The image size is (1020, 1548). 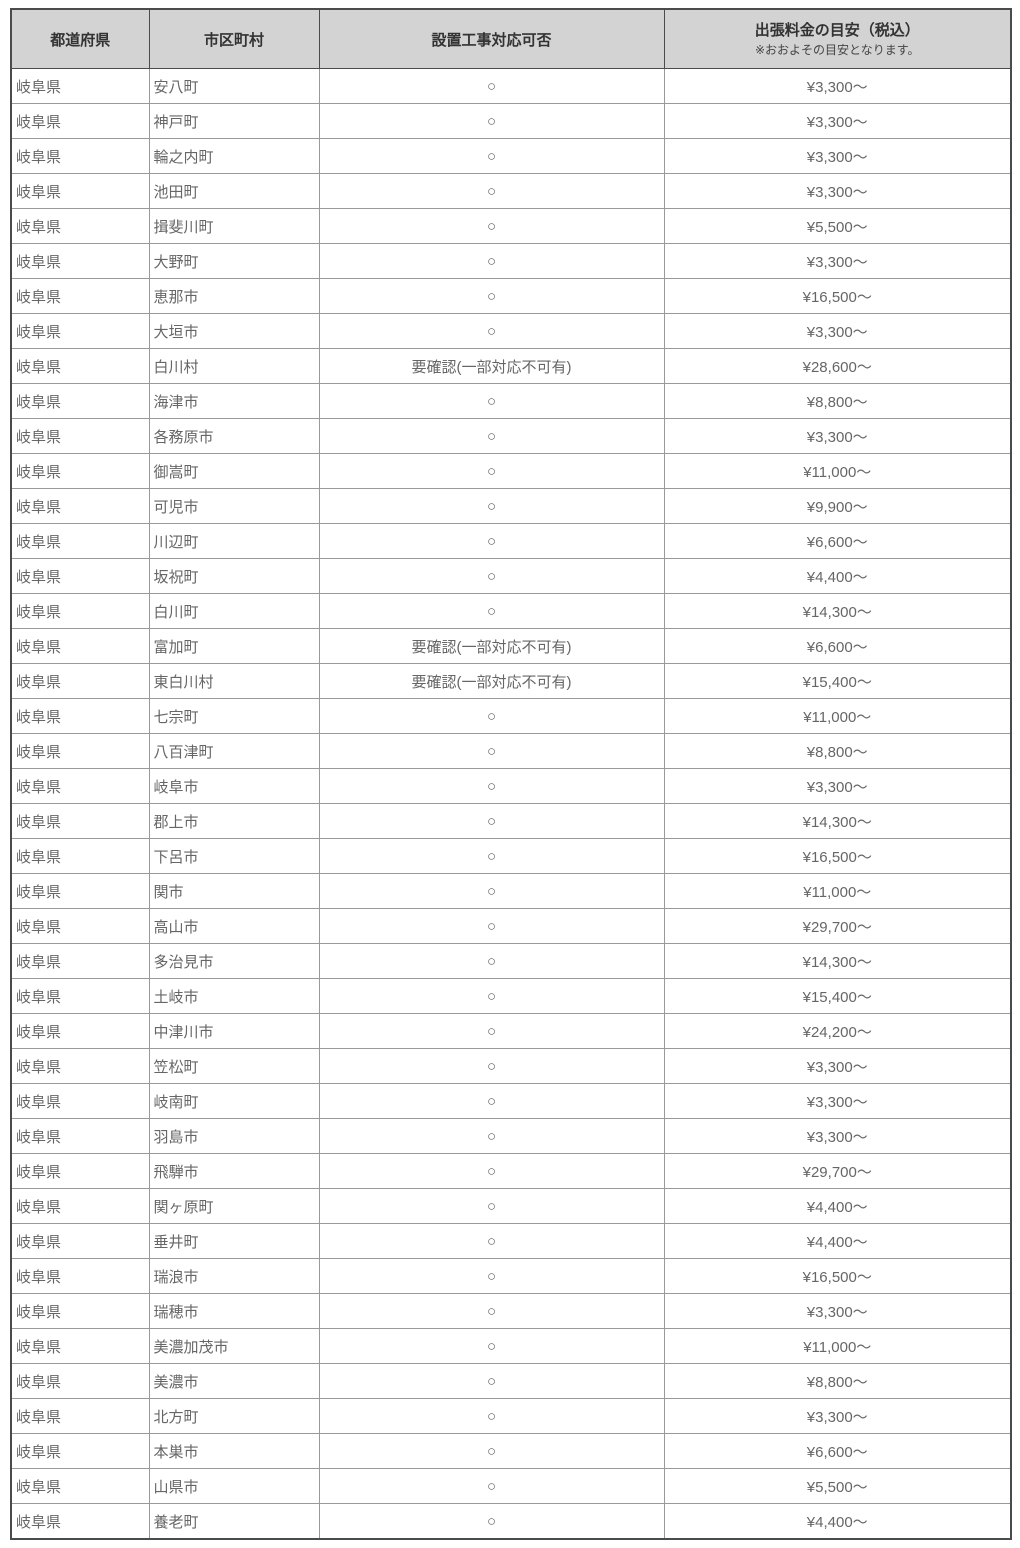 I want to click on city-cell: 大垣市, so click(x=234, y=331).